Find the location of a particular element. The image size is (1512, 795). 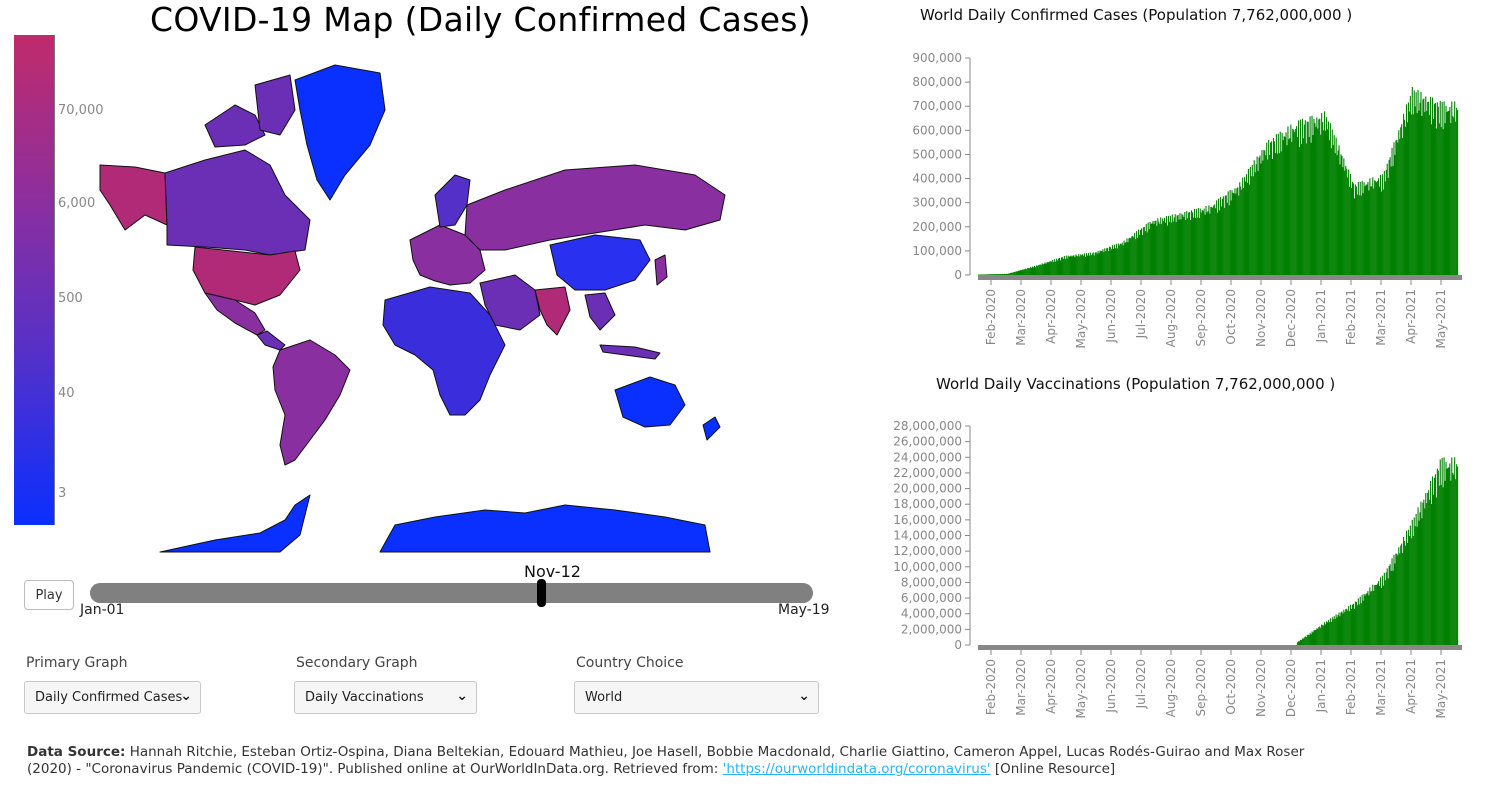

x-tick-label: Dec-2020 is located at coordinates (1291, 318).